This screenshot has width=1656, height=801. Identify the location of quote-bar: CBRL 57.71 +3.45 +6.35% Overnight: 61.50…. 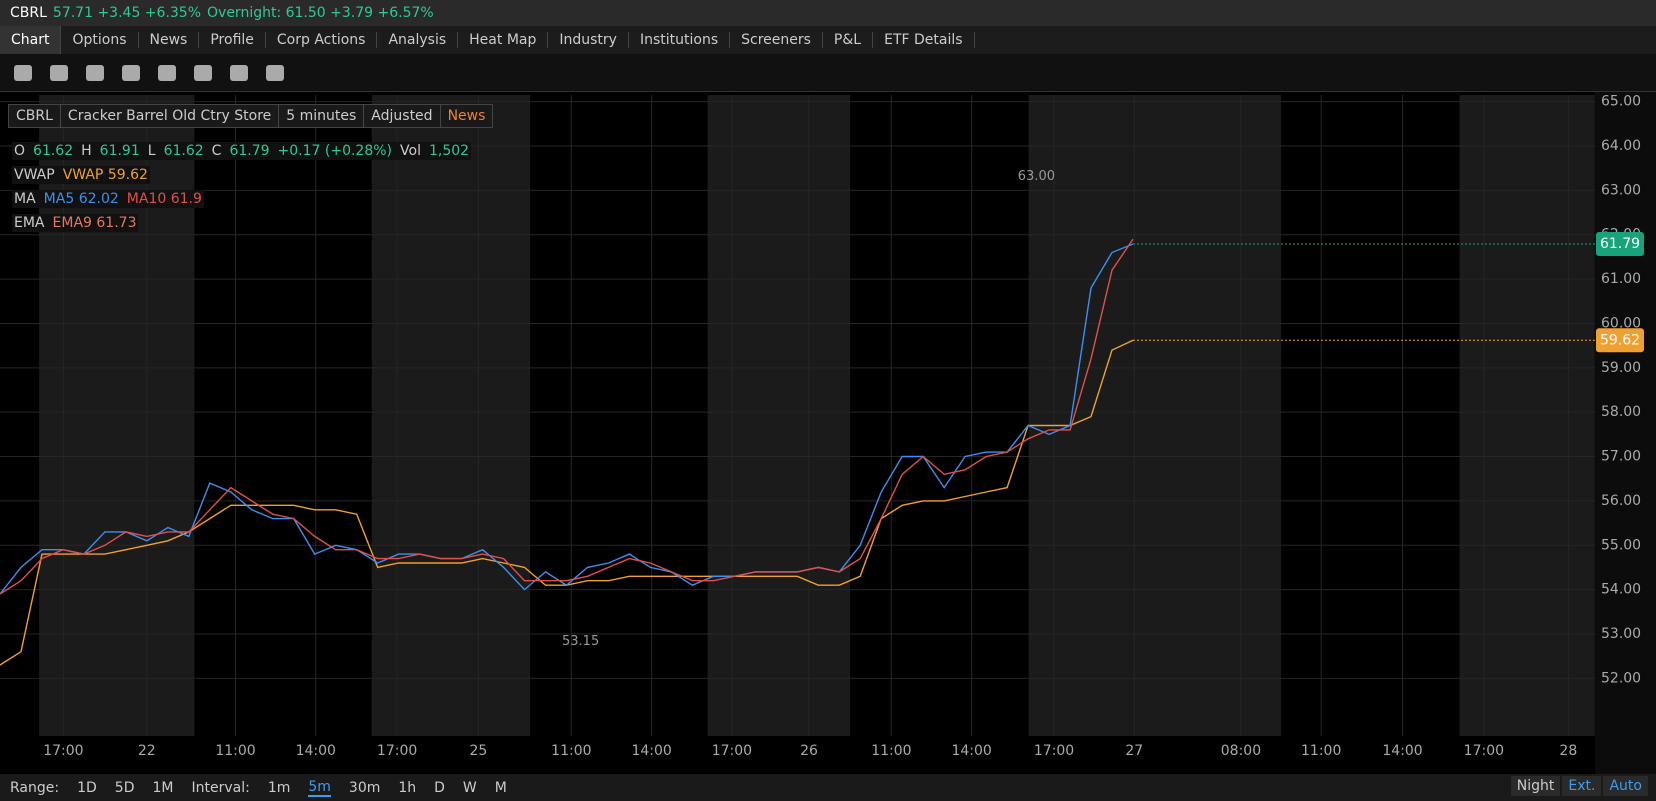
(828, 13).